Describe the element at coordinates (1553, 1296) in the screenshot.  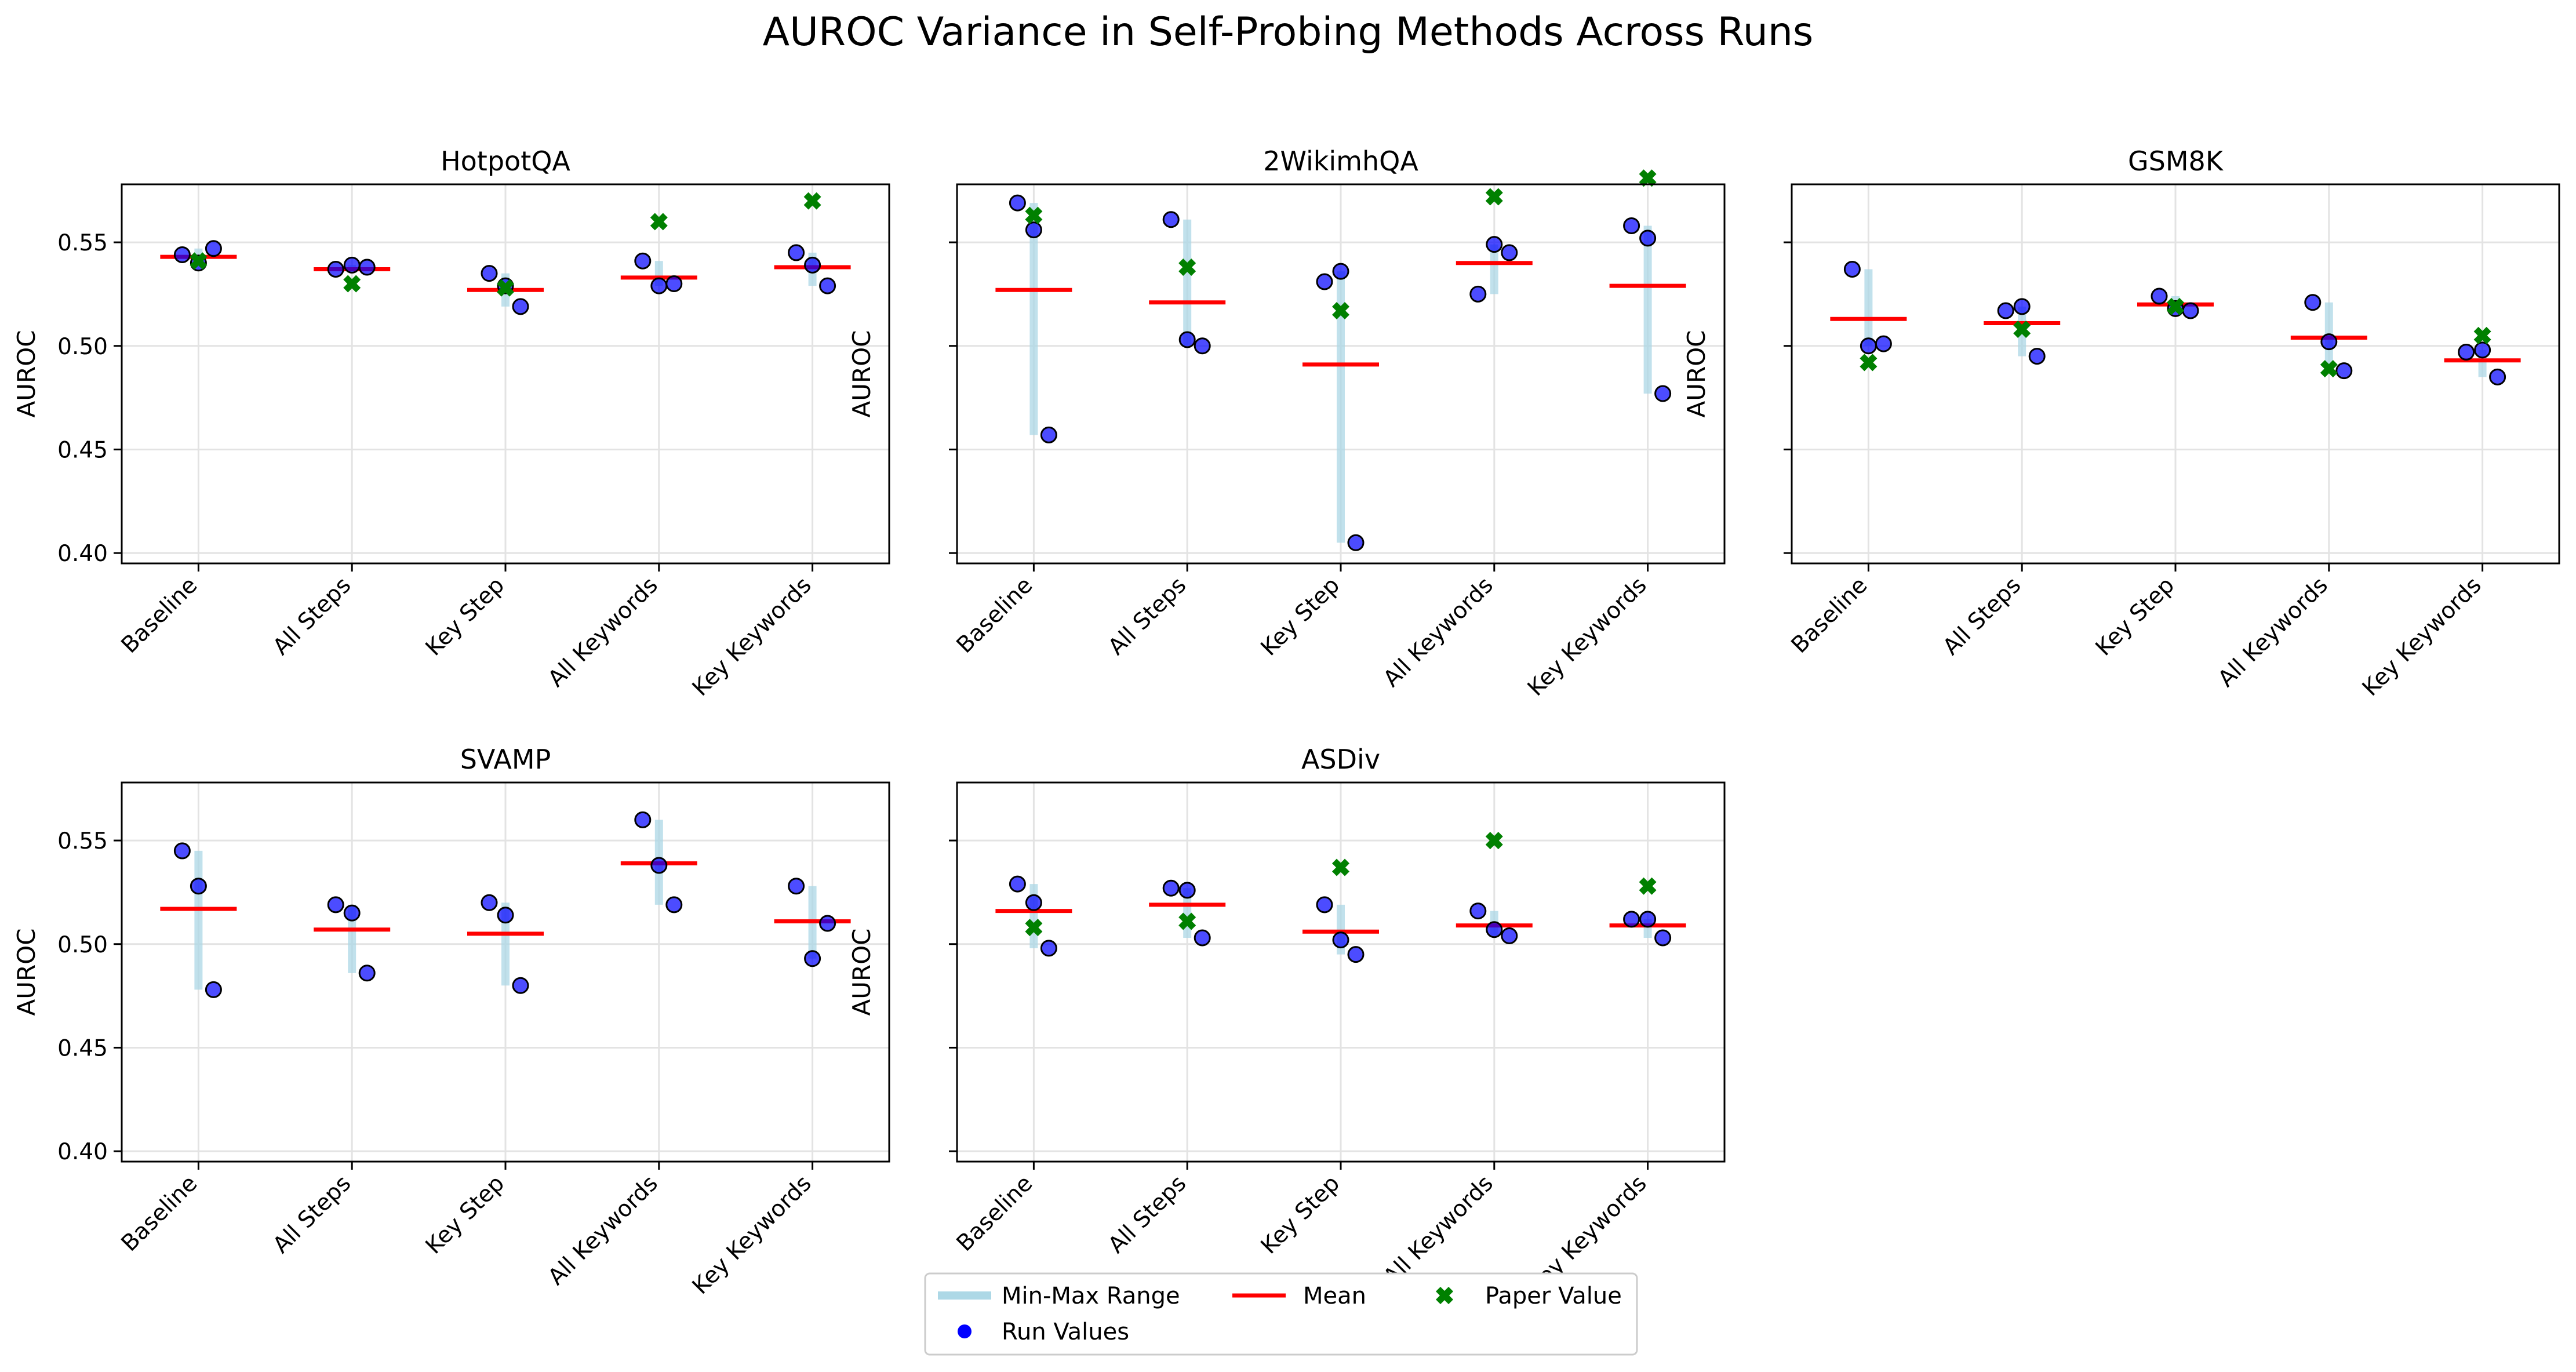
I see `legend-paper-label: Paper Value` at that location.